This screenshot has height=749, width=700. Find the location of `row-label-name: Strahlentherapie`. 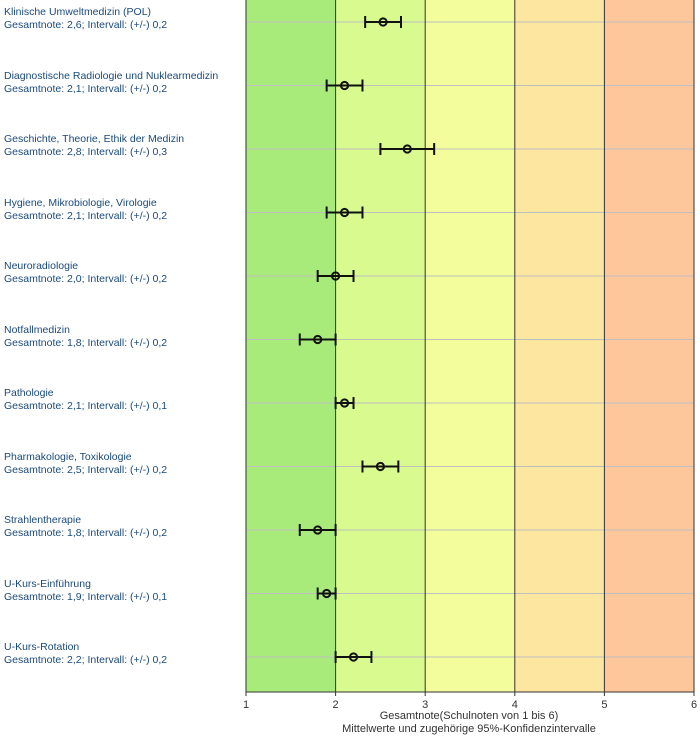

row-label-name: Strahlentherapie is located at coordinates (43, 520).